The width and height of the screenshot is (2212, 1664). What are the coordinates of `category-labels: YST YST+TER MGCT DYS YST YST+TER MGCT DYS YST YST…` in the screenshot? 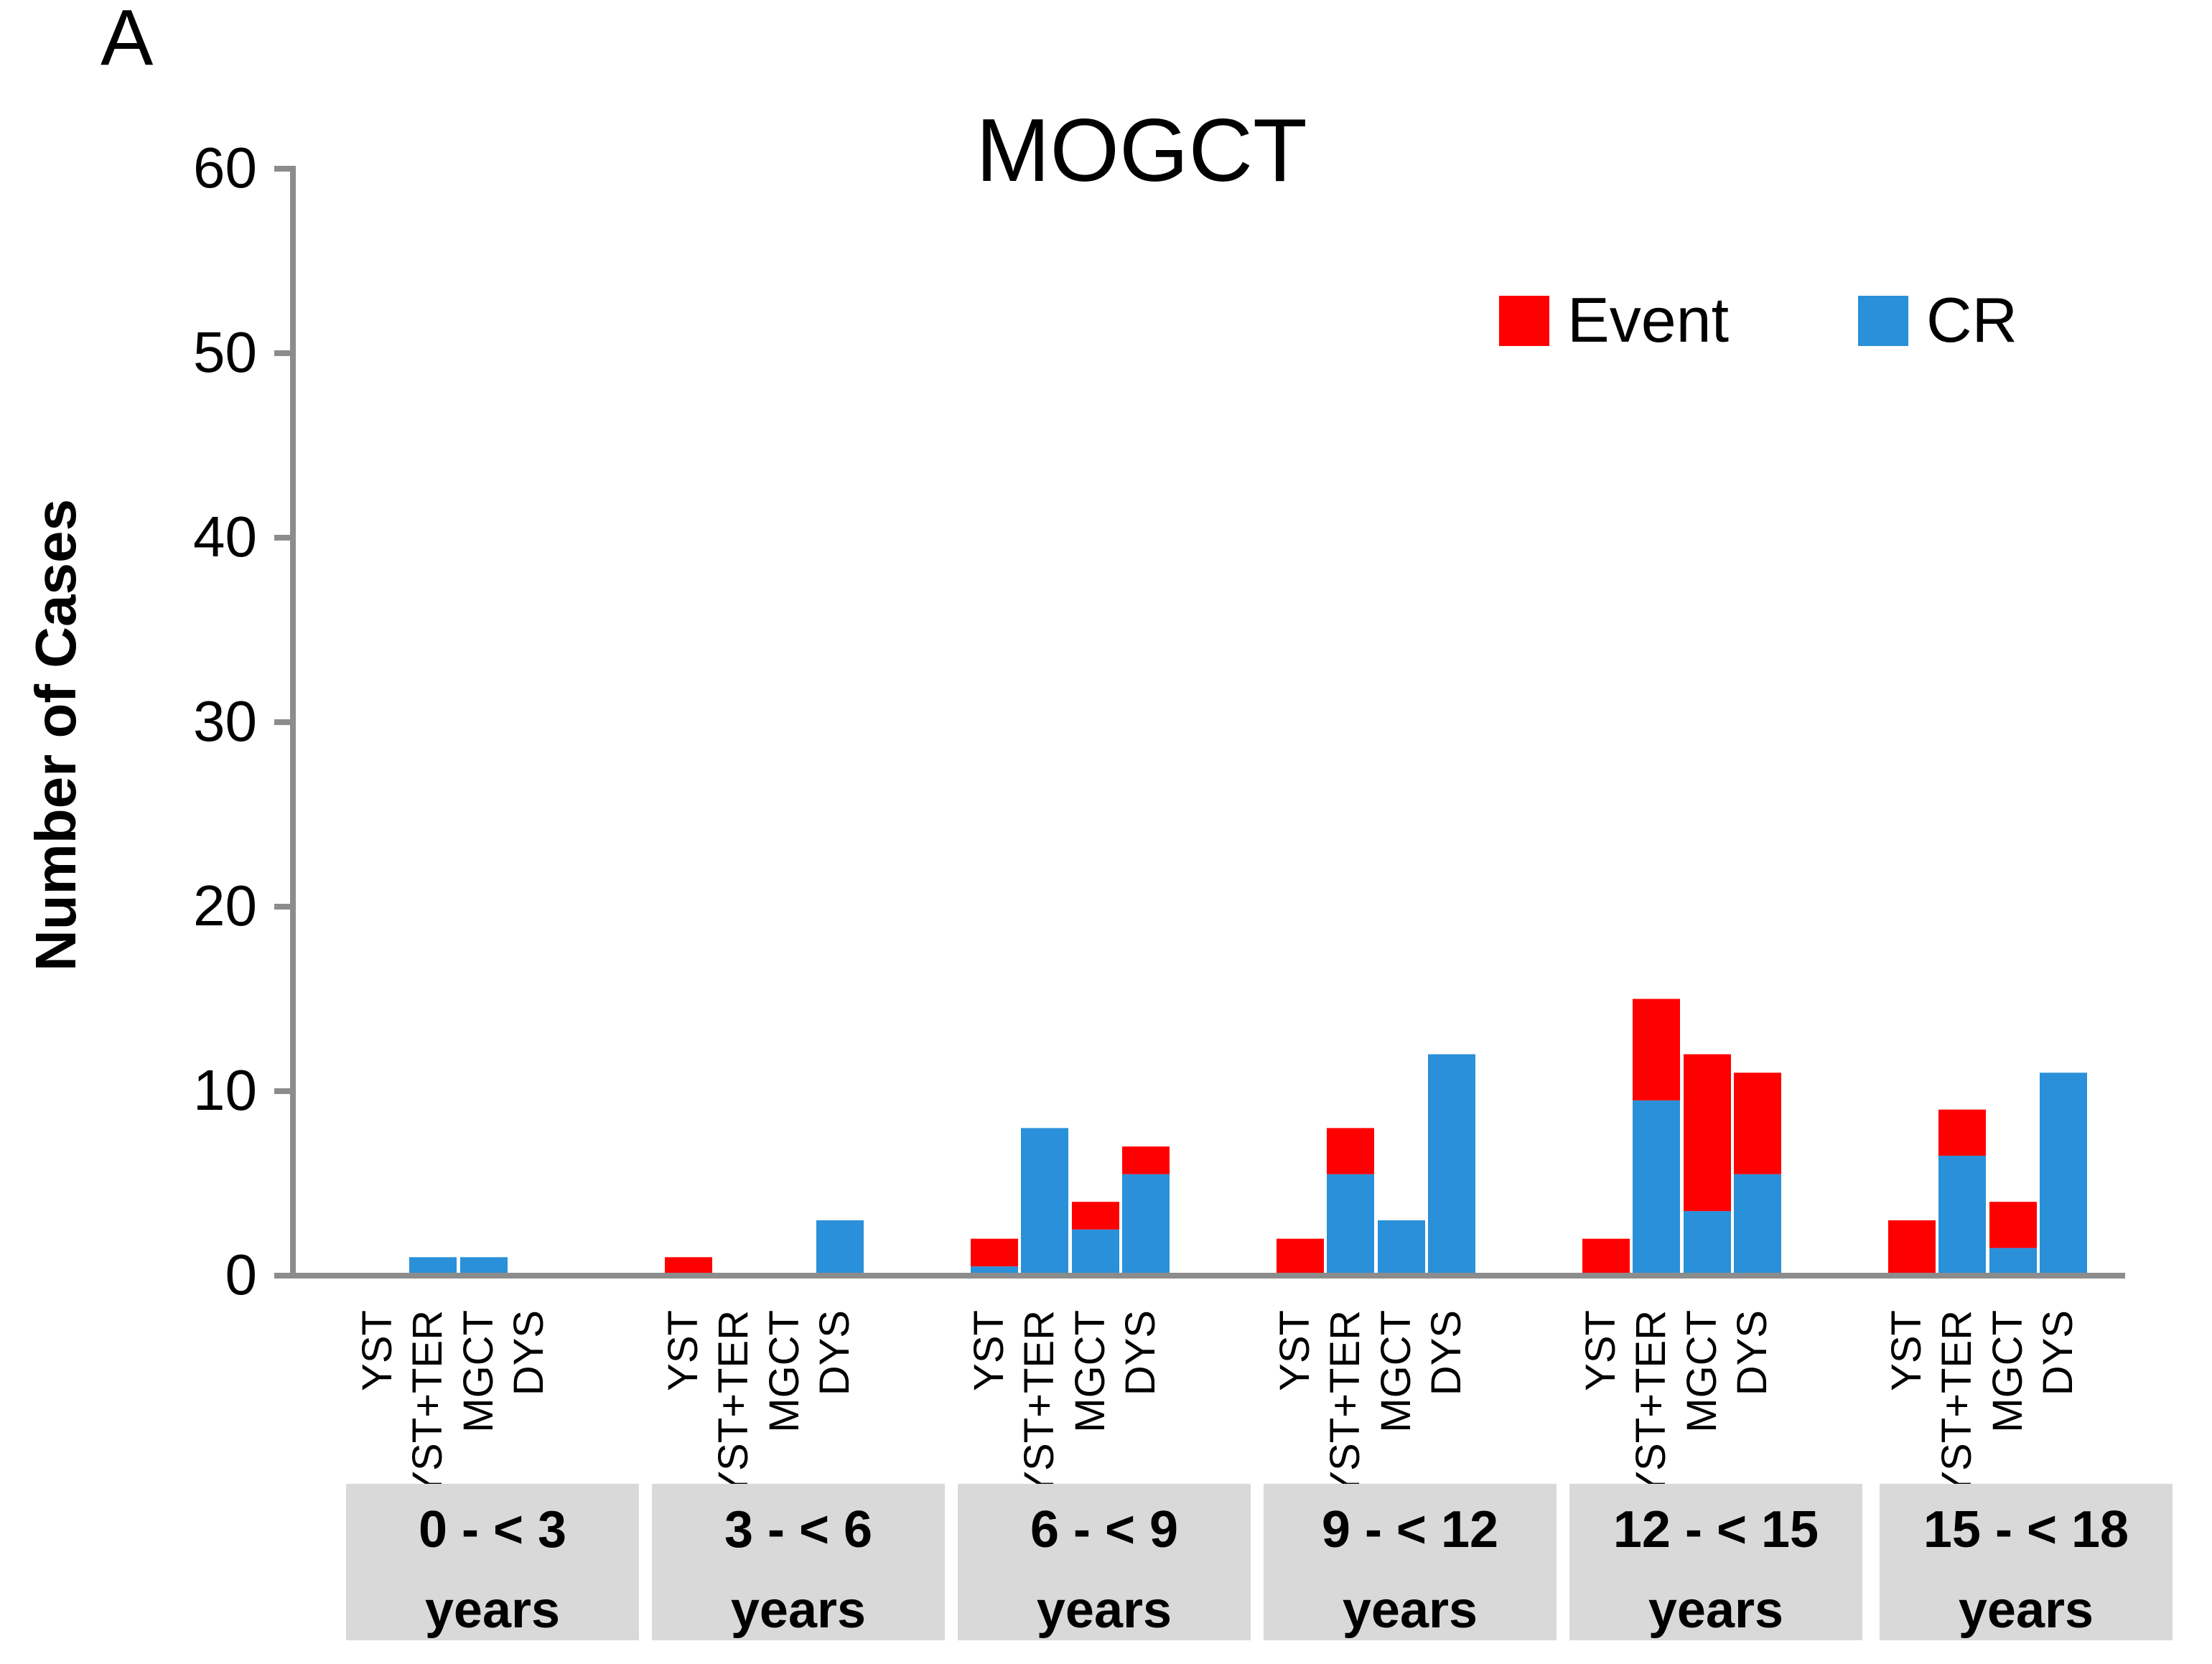 It's located at (1217, 1405).